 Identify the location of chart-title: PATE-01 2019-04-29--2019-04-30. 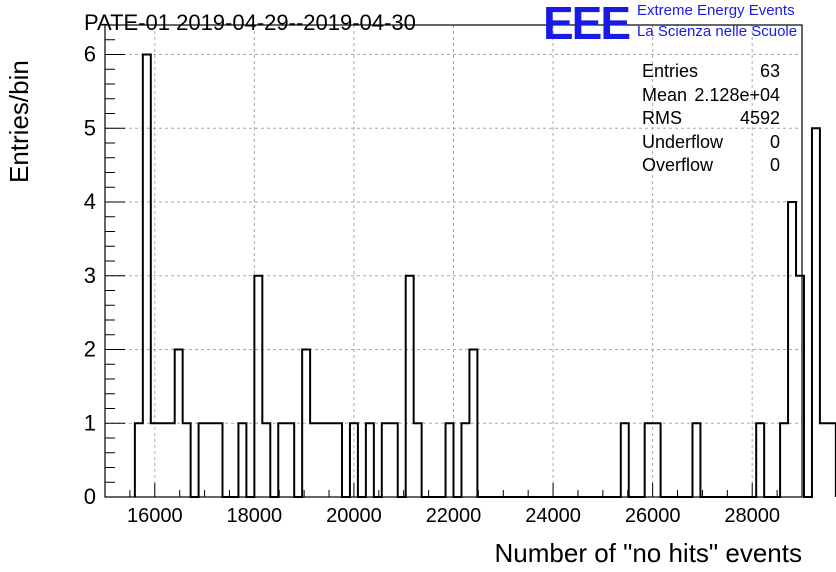
(250, 22).